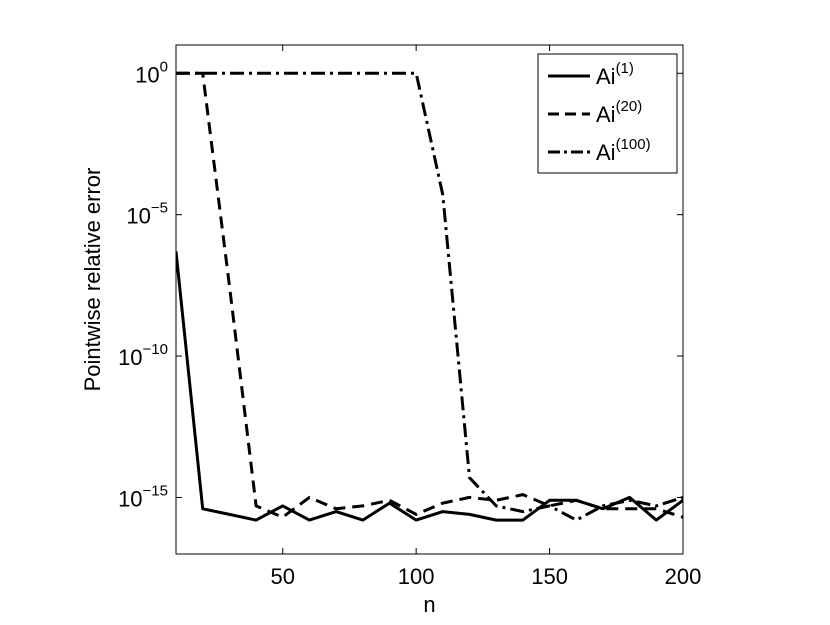 Image resolution: width=830 pixels, height=625 pixels. I want to click on x-axis-title: n, so click(429, 604).